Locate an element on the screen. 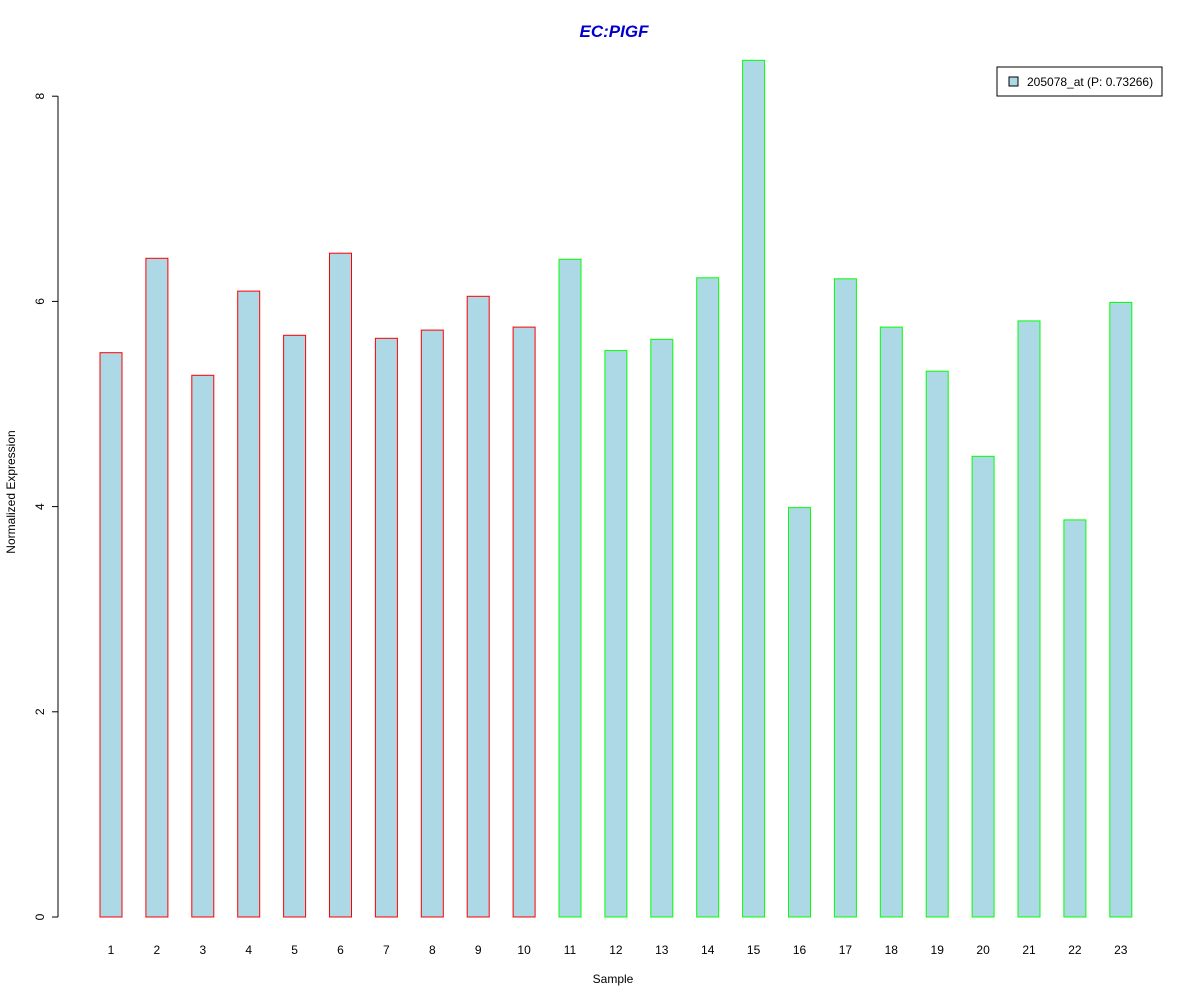 The width and height of the screenshot is (1200, 1000). x-tick-label: 8 is located at coordinates (432, 950).